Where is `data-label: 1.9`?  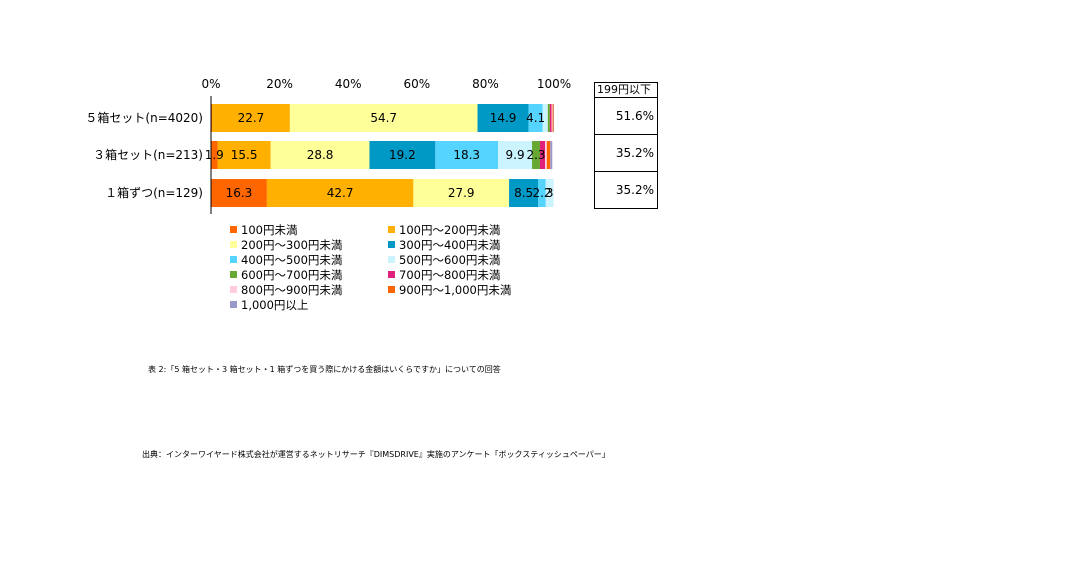 data-label: 1.9 is located at coordinates (214, 155).